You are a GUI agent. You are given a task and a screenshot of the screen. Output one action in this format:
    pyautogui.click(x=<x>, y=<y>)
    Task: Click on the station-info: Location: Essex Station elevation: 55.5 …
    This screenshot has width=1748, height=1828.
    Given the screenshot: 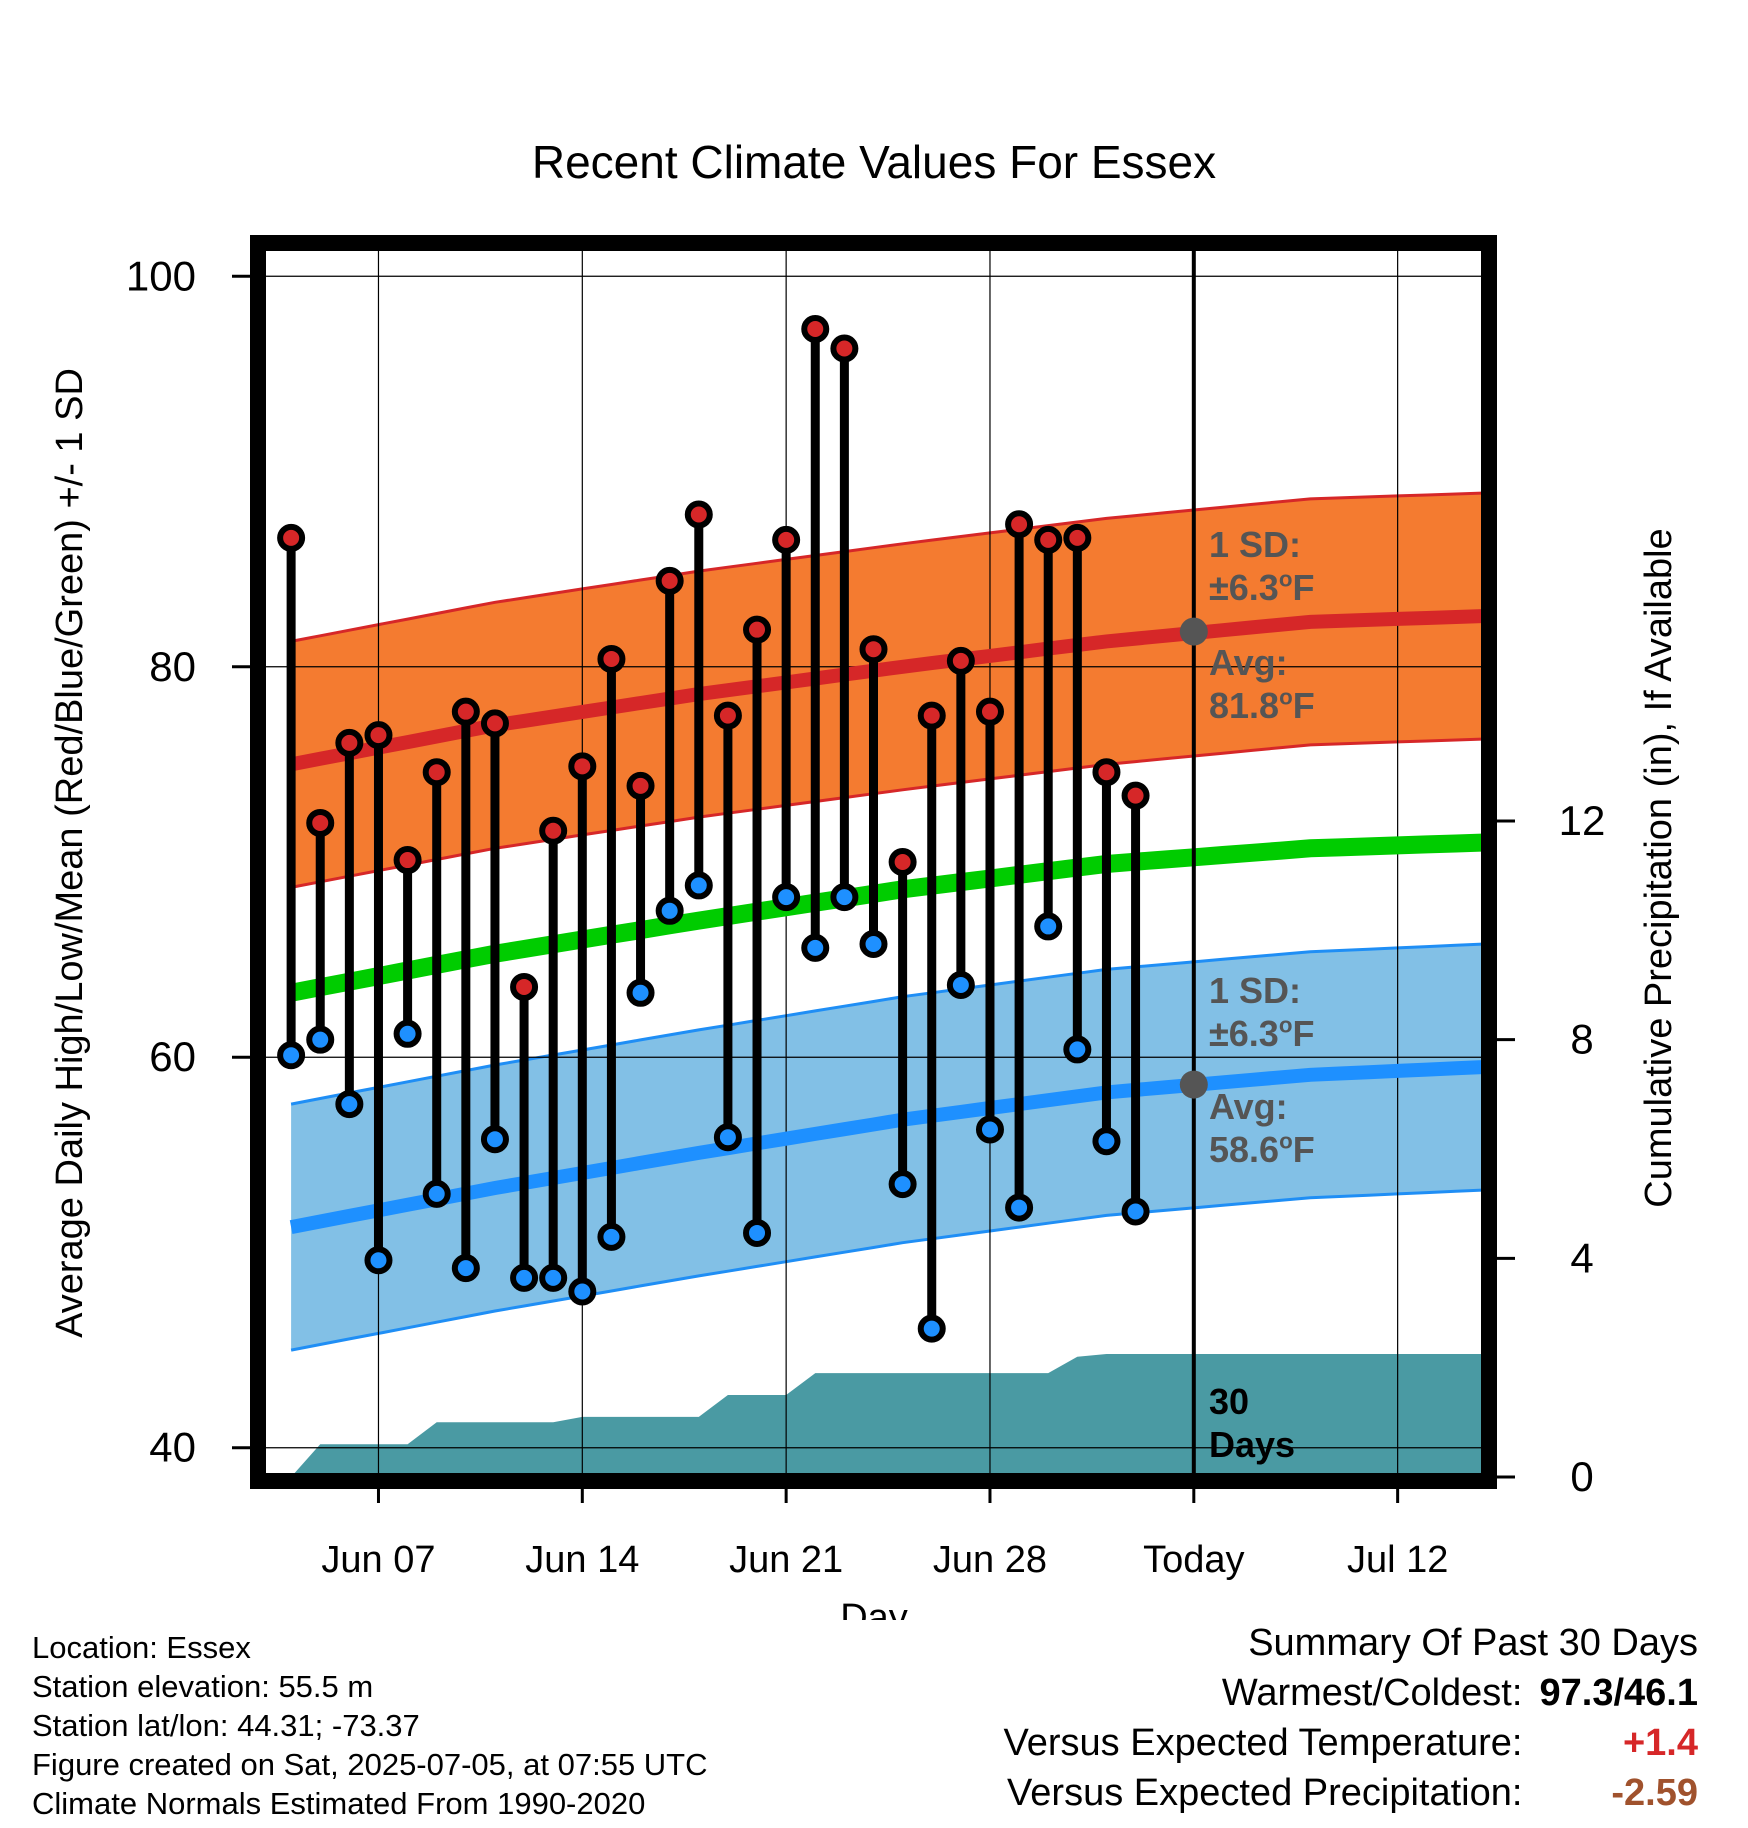 What is the action you would take?
    pyautogui.click(x=370, y=1725)
    